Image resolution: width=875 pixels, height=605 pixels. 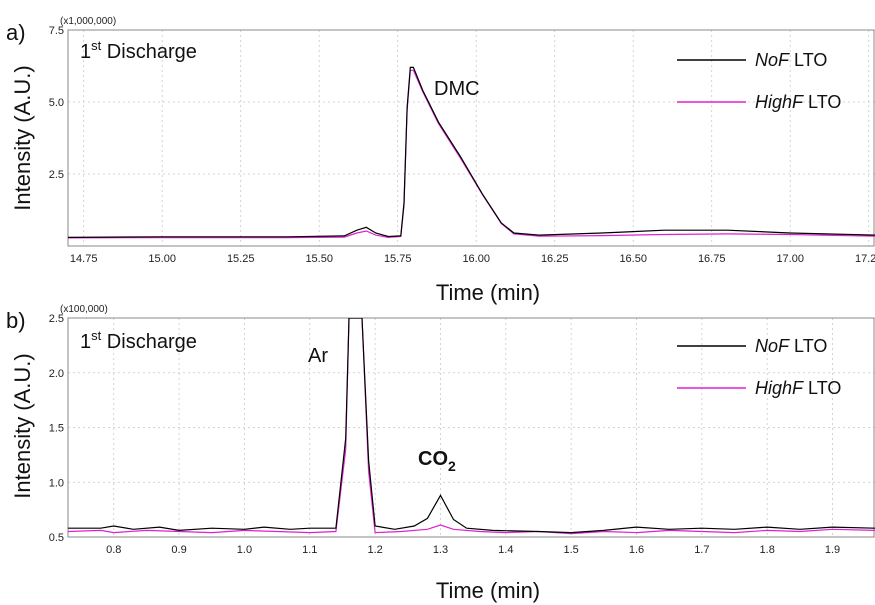 What do you see at coordinates (636, 550) in the screenshot?
I see `x-tick-label: 1.6` at bounding box center [636, 550].